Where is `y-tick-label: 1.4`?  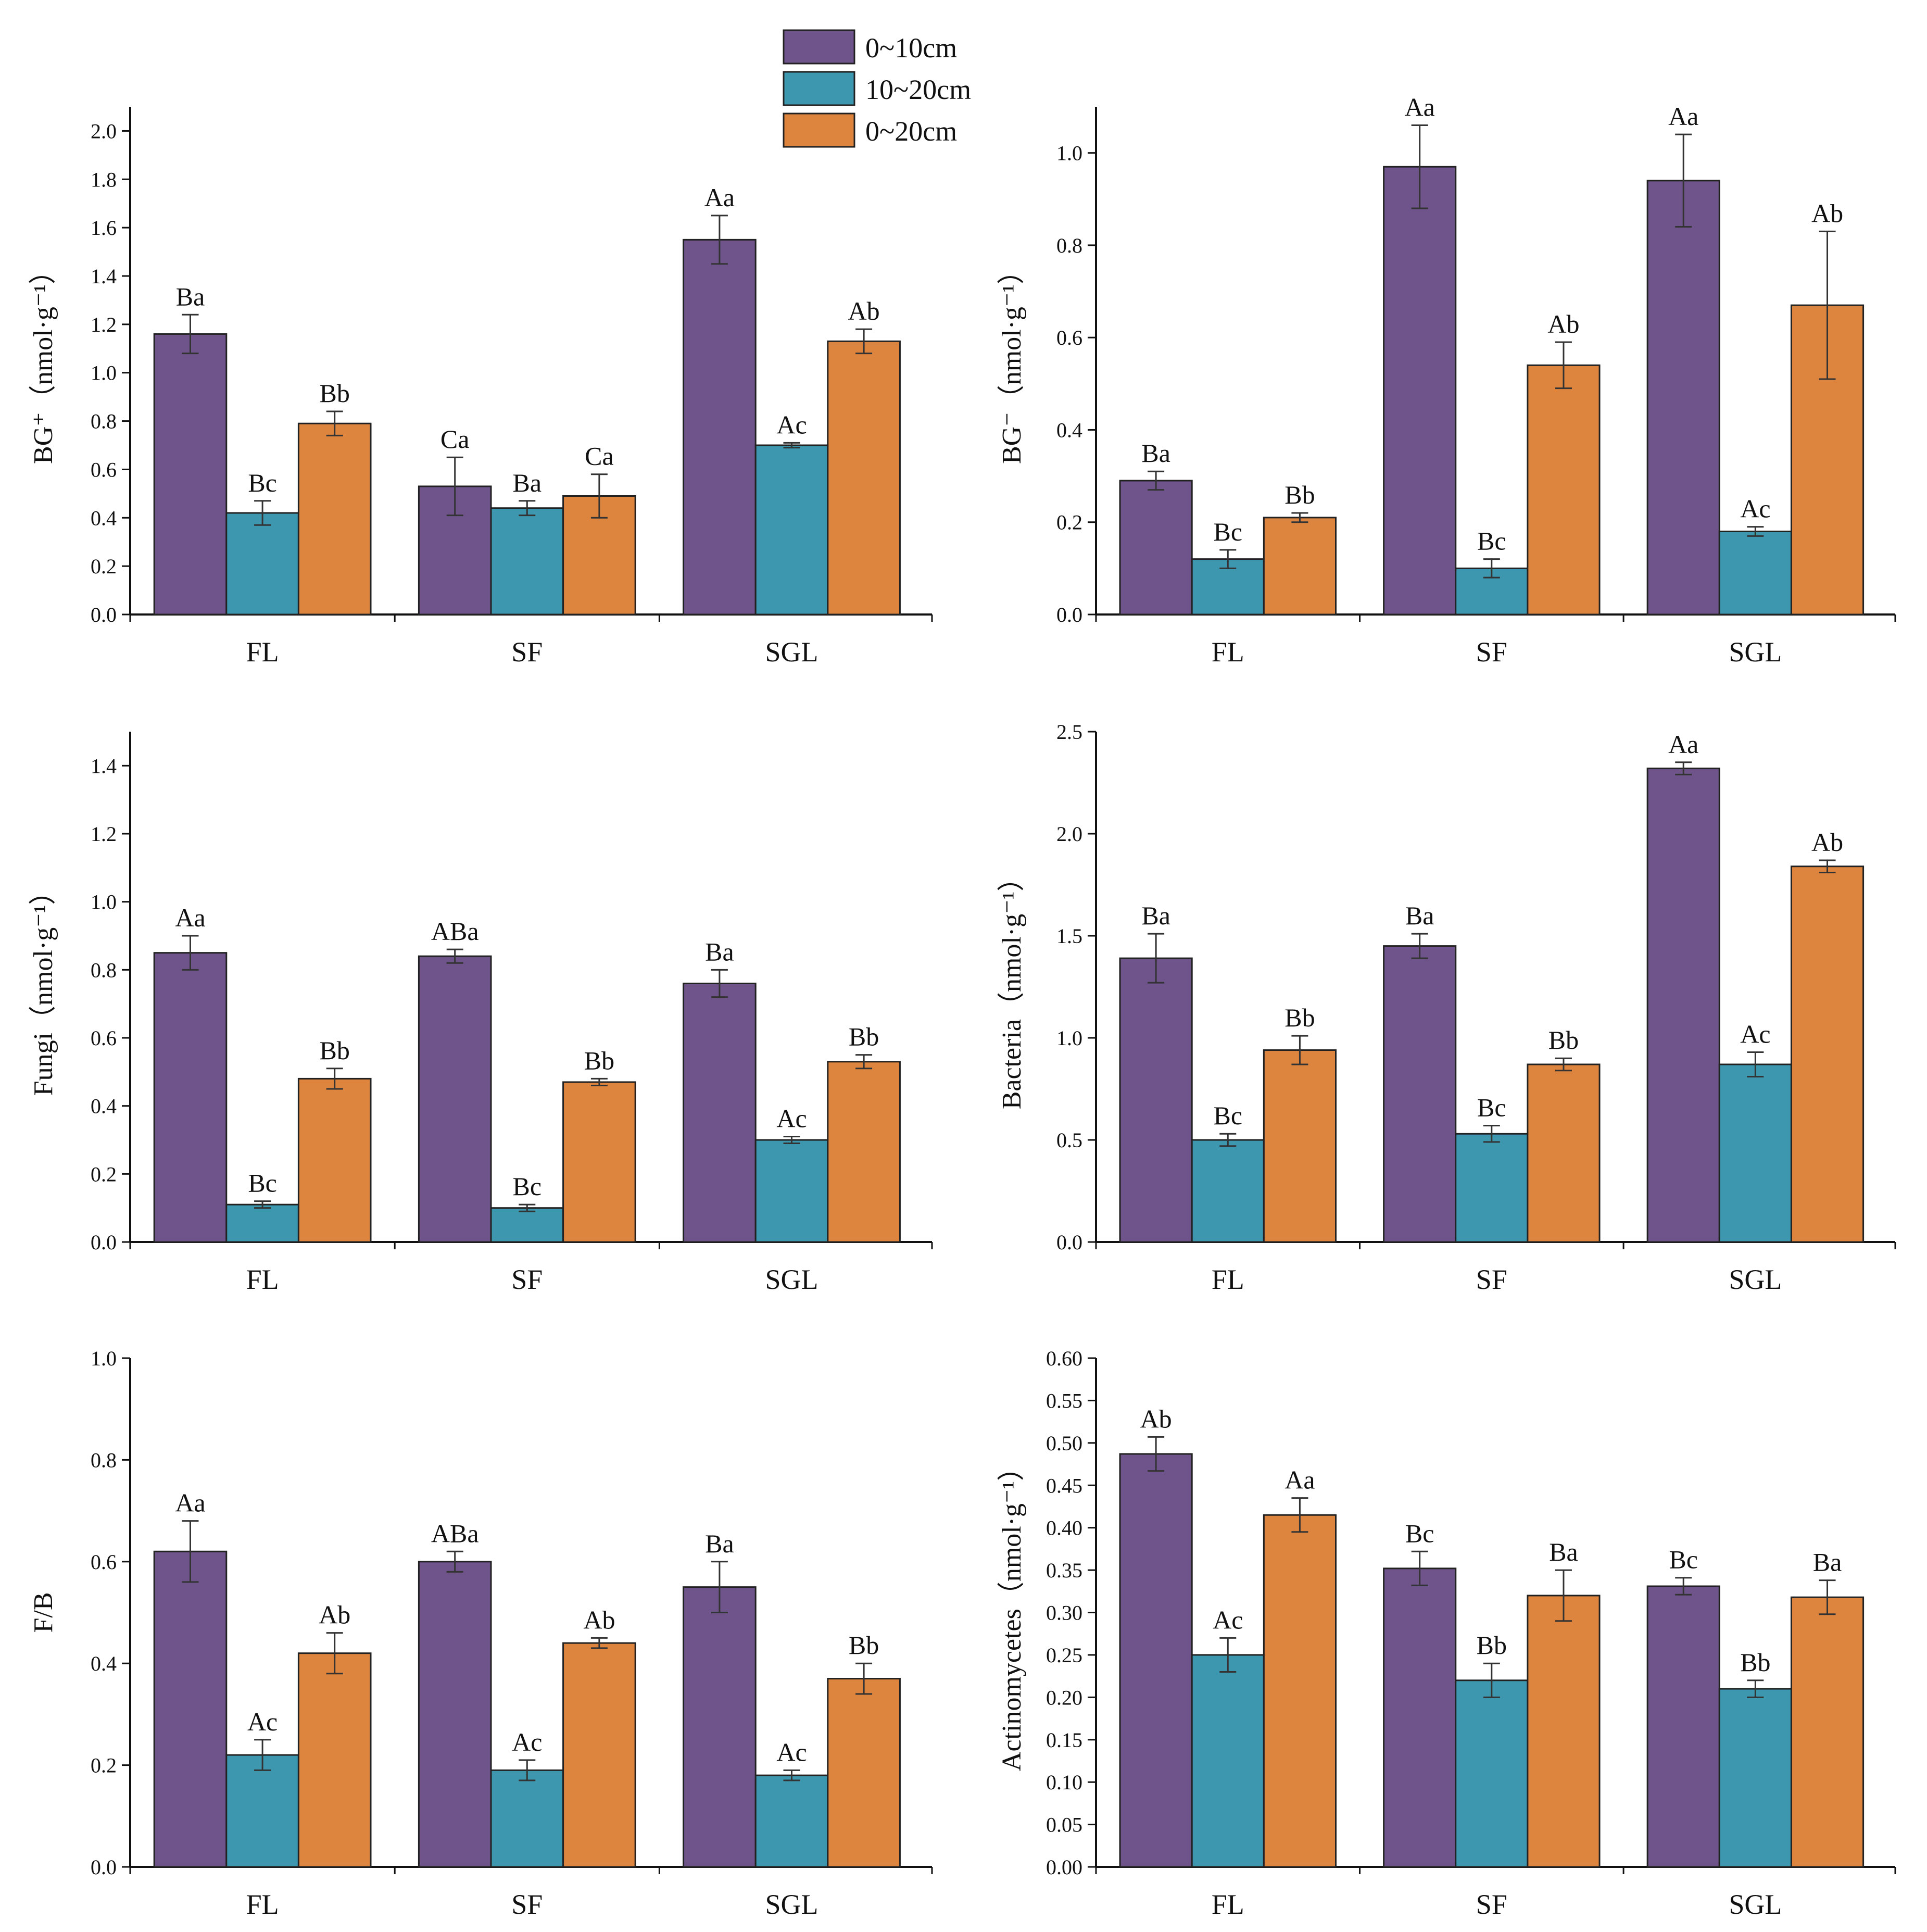
y-tick-label: 1.4 is located at coordinates (104, 276).